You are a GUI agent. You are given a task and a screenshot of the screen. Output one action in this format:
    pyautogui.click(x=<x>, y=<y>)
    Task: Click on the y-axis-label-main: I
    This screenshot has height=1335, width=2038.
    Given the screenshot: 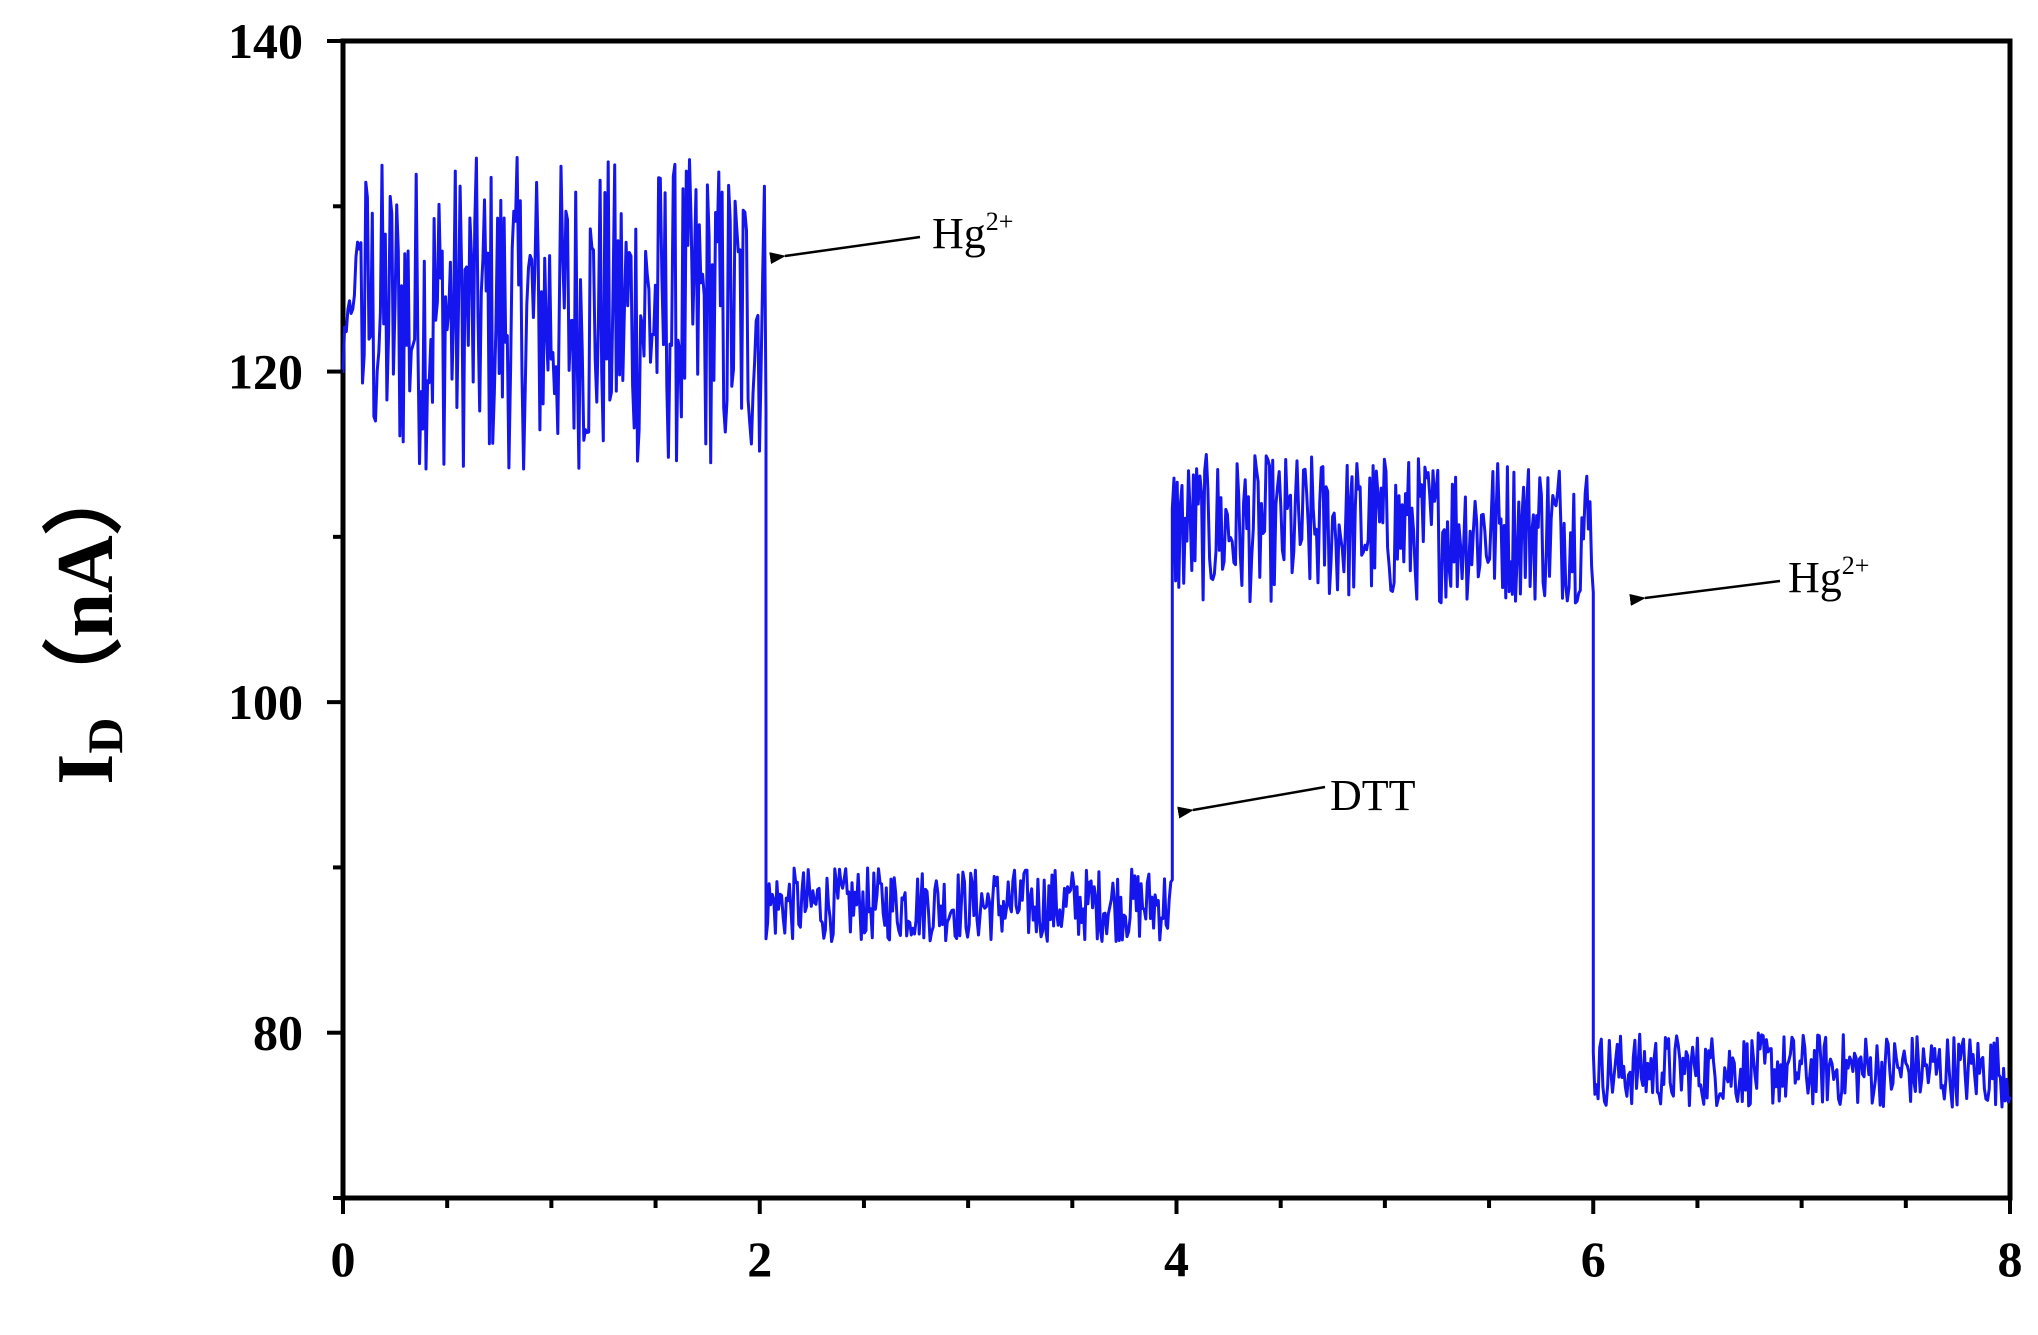 What is the action you would take?
    pyautogui.click(x=86, y=769)
    